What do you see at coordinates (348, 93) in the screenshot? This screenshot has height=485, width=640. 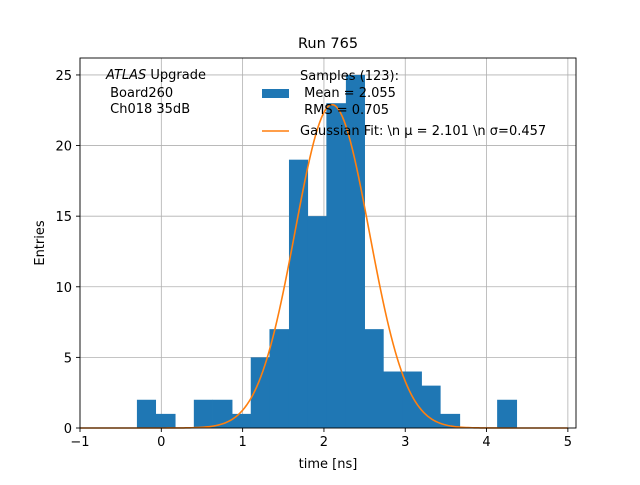 I see `legend-hist-label-line2: Mean = 2.055` at bounding box center [348, 93].